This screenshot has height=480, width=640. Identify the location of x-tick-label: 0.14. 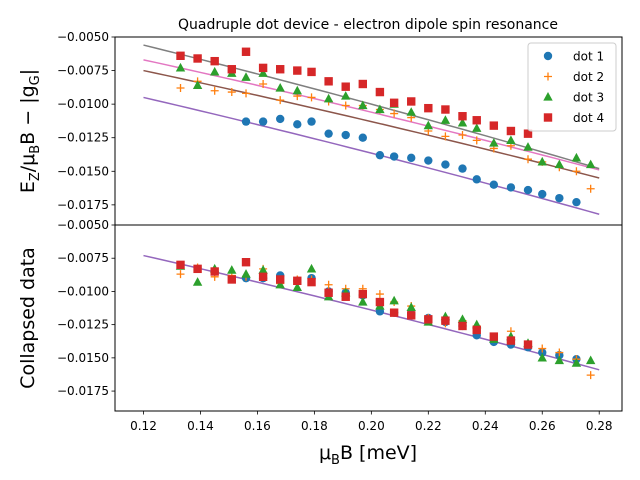
(200, 426).